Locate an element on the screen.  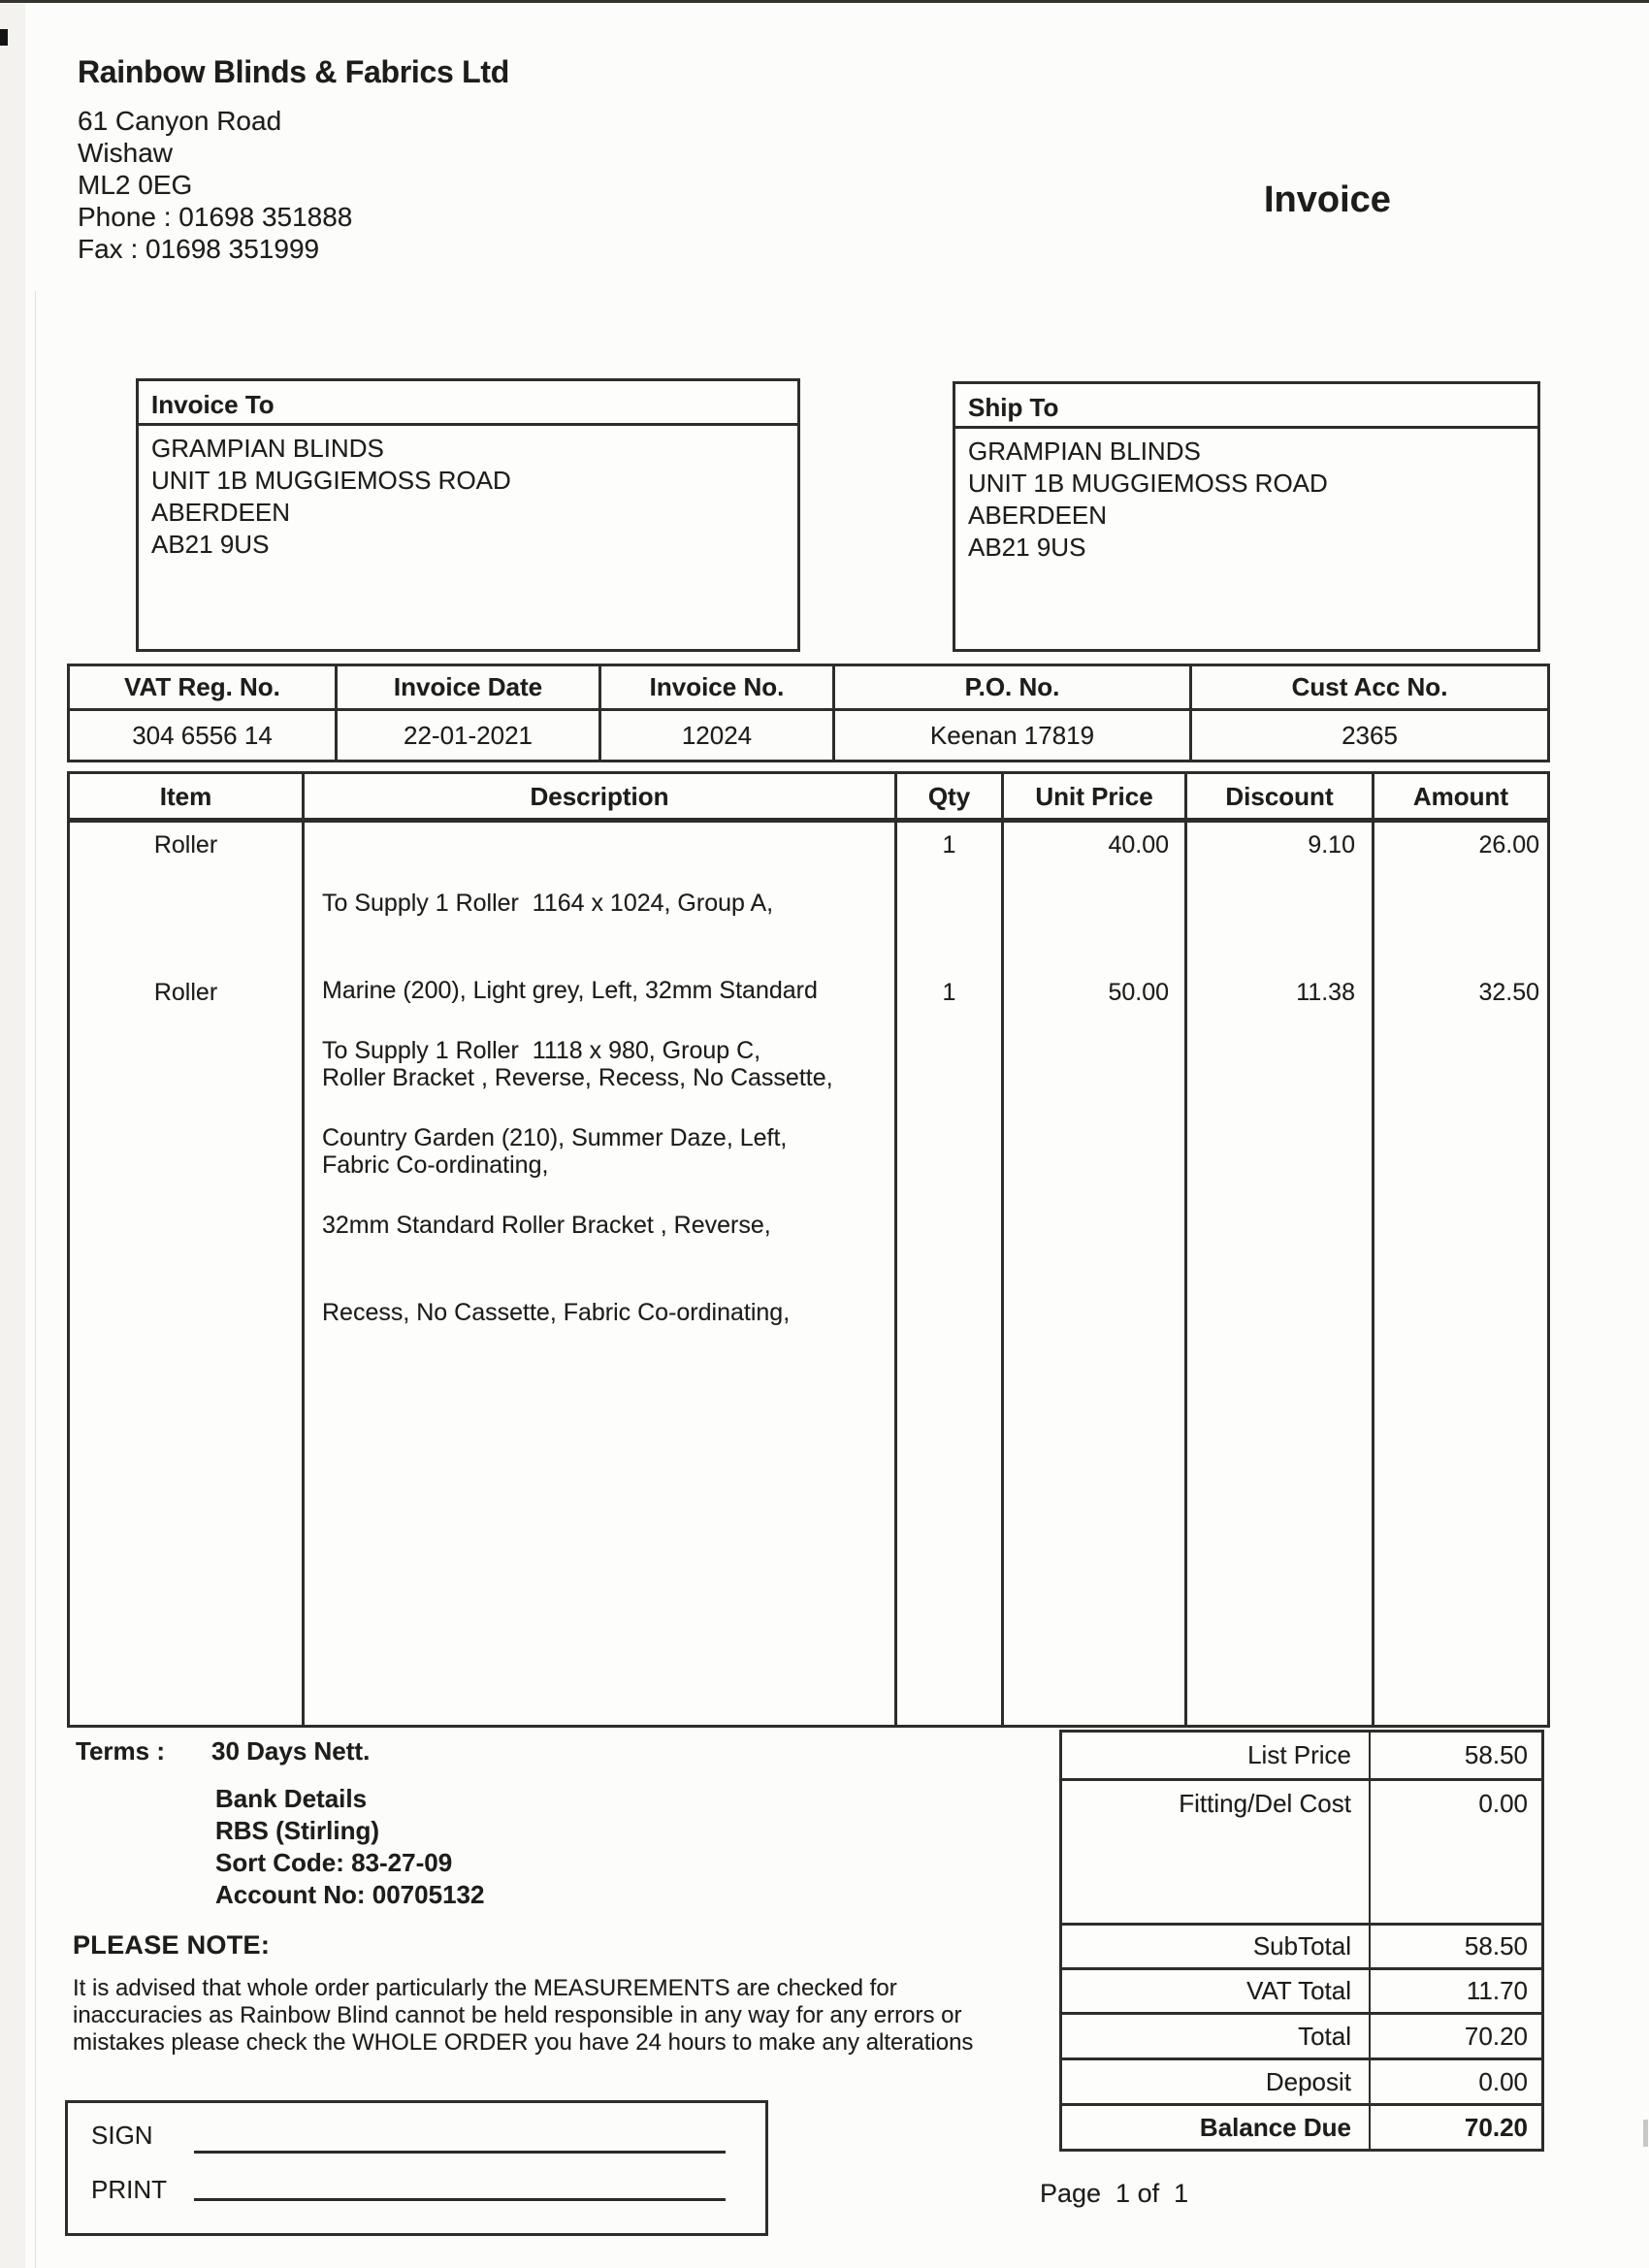
company-address-line: Wishaw is located at coordinates (126, 153).